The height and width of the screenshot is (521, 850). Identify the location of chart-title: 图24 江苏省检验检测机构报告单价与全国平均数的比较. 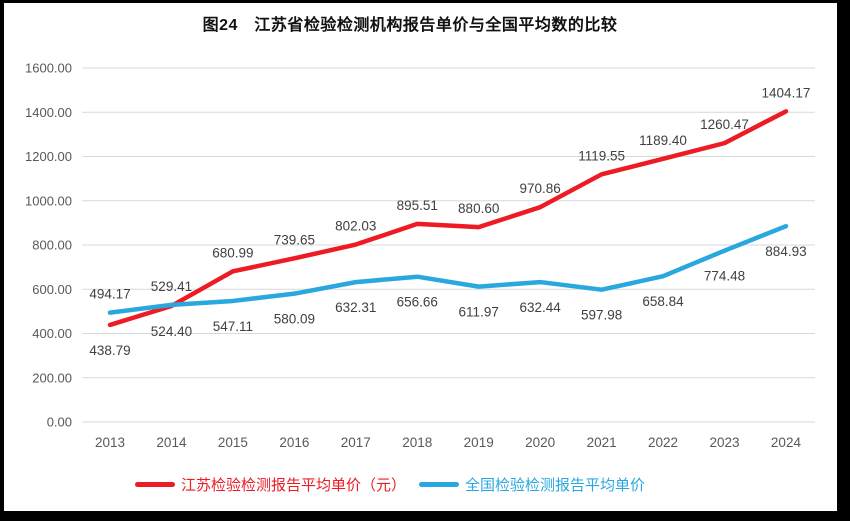
(410, 25).